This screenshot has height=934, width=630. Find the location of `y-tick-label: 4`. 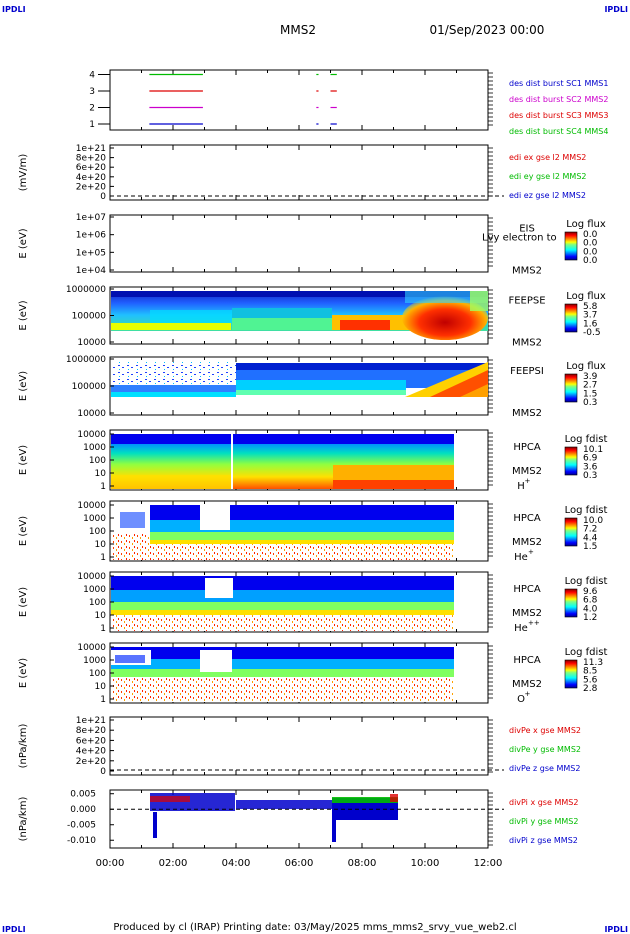

y-tick-label: 4 is located at coordinates (92, 76).